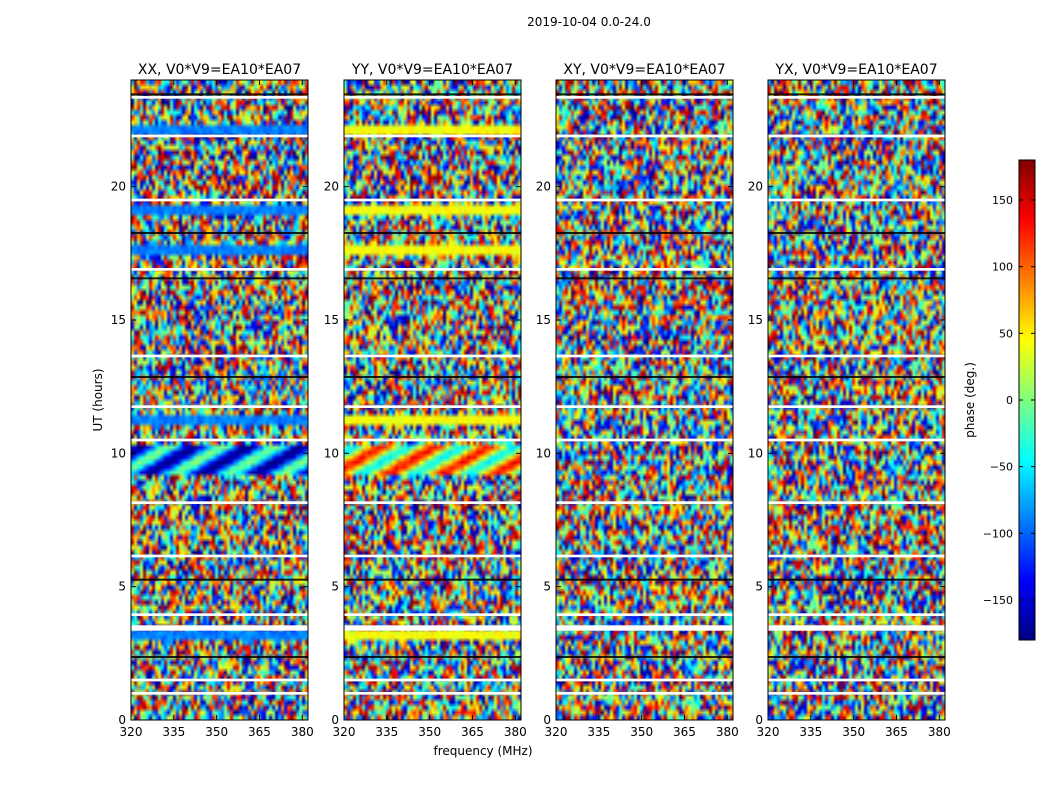 The height and width of the screenshot is (800, 1050). Describe the element at coordinates (432, 70) in the screenshot. I see `panel-title: YY, V0*V9=EA10*EA07` at that location.